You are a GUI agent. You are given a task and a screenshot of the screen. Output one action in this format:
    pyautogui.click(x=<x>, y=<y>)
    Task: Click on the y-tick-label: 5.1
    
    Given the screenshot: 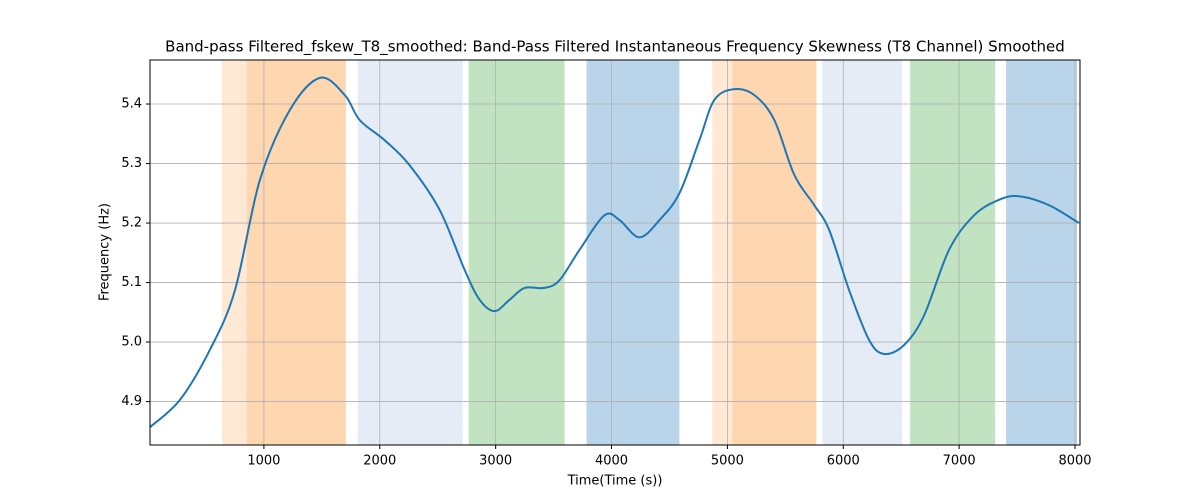 What is the action you would take?
    pyautogui.click(x=131, y=282)
    